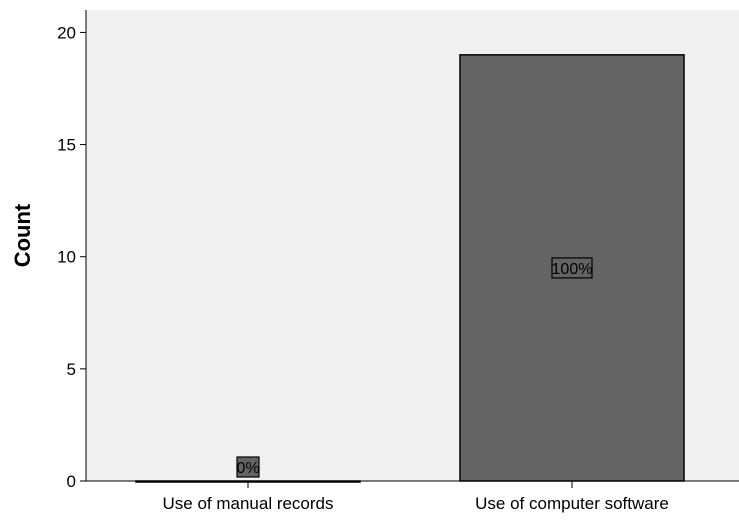 This screenshot has width=739, height=522. I want to click on y-axis-ticks: 0 5 10 15 20, so click(71, 257).